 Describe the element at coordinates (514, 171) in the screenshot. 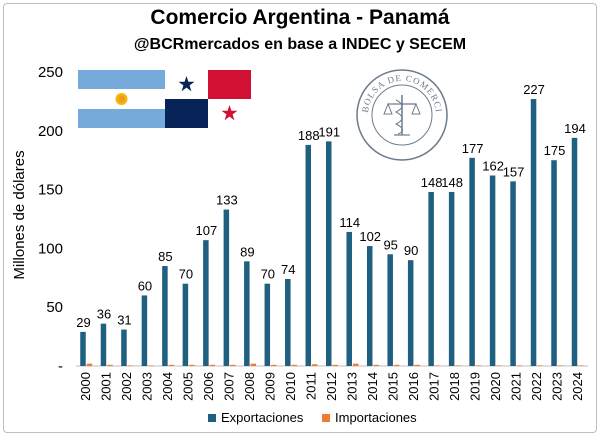

I see `data-label: 157` at that location.